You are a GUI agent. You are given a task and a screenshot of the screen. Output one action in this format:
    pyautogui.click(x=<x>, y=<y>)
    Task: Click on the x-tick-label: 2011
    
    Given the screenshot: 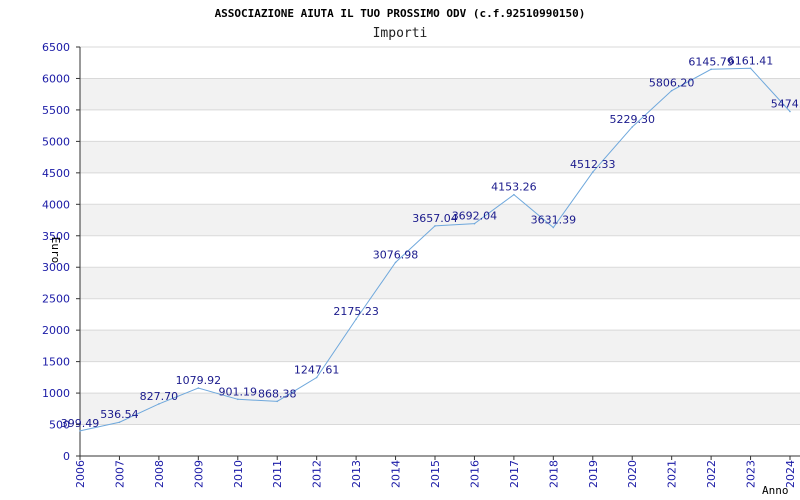 What is the action you would take?
    pyautogui.click(x=277, y=474)
    